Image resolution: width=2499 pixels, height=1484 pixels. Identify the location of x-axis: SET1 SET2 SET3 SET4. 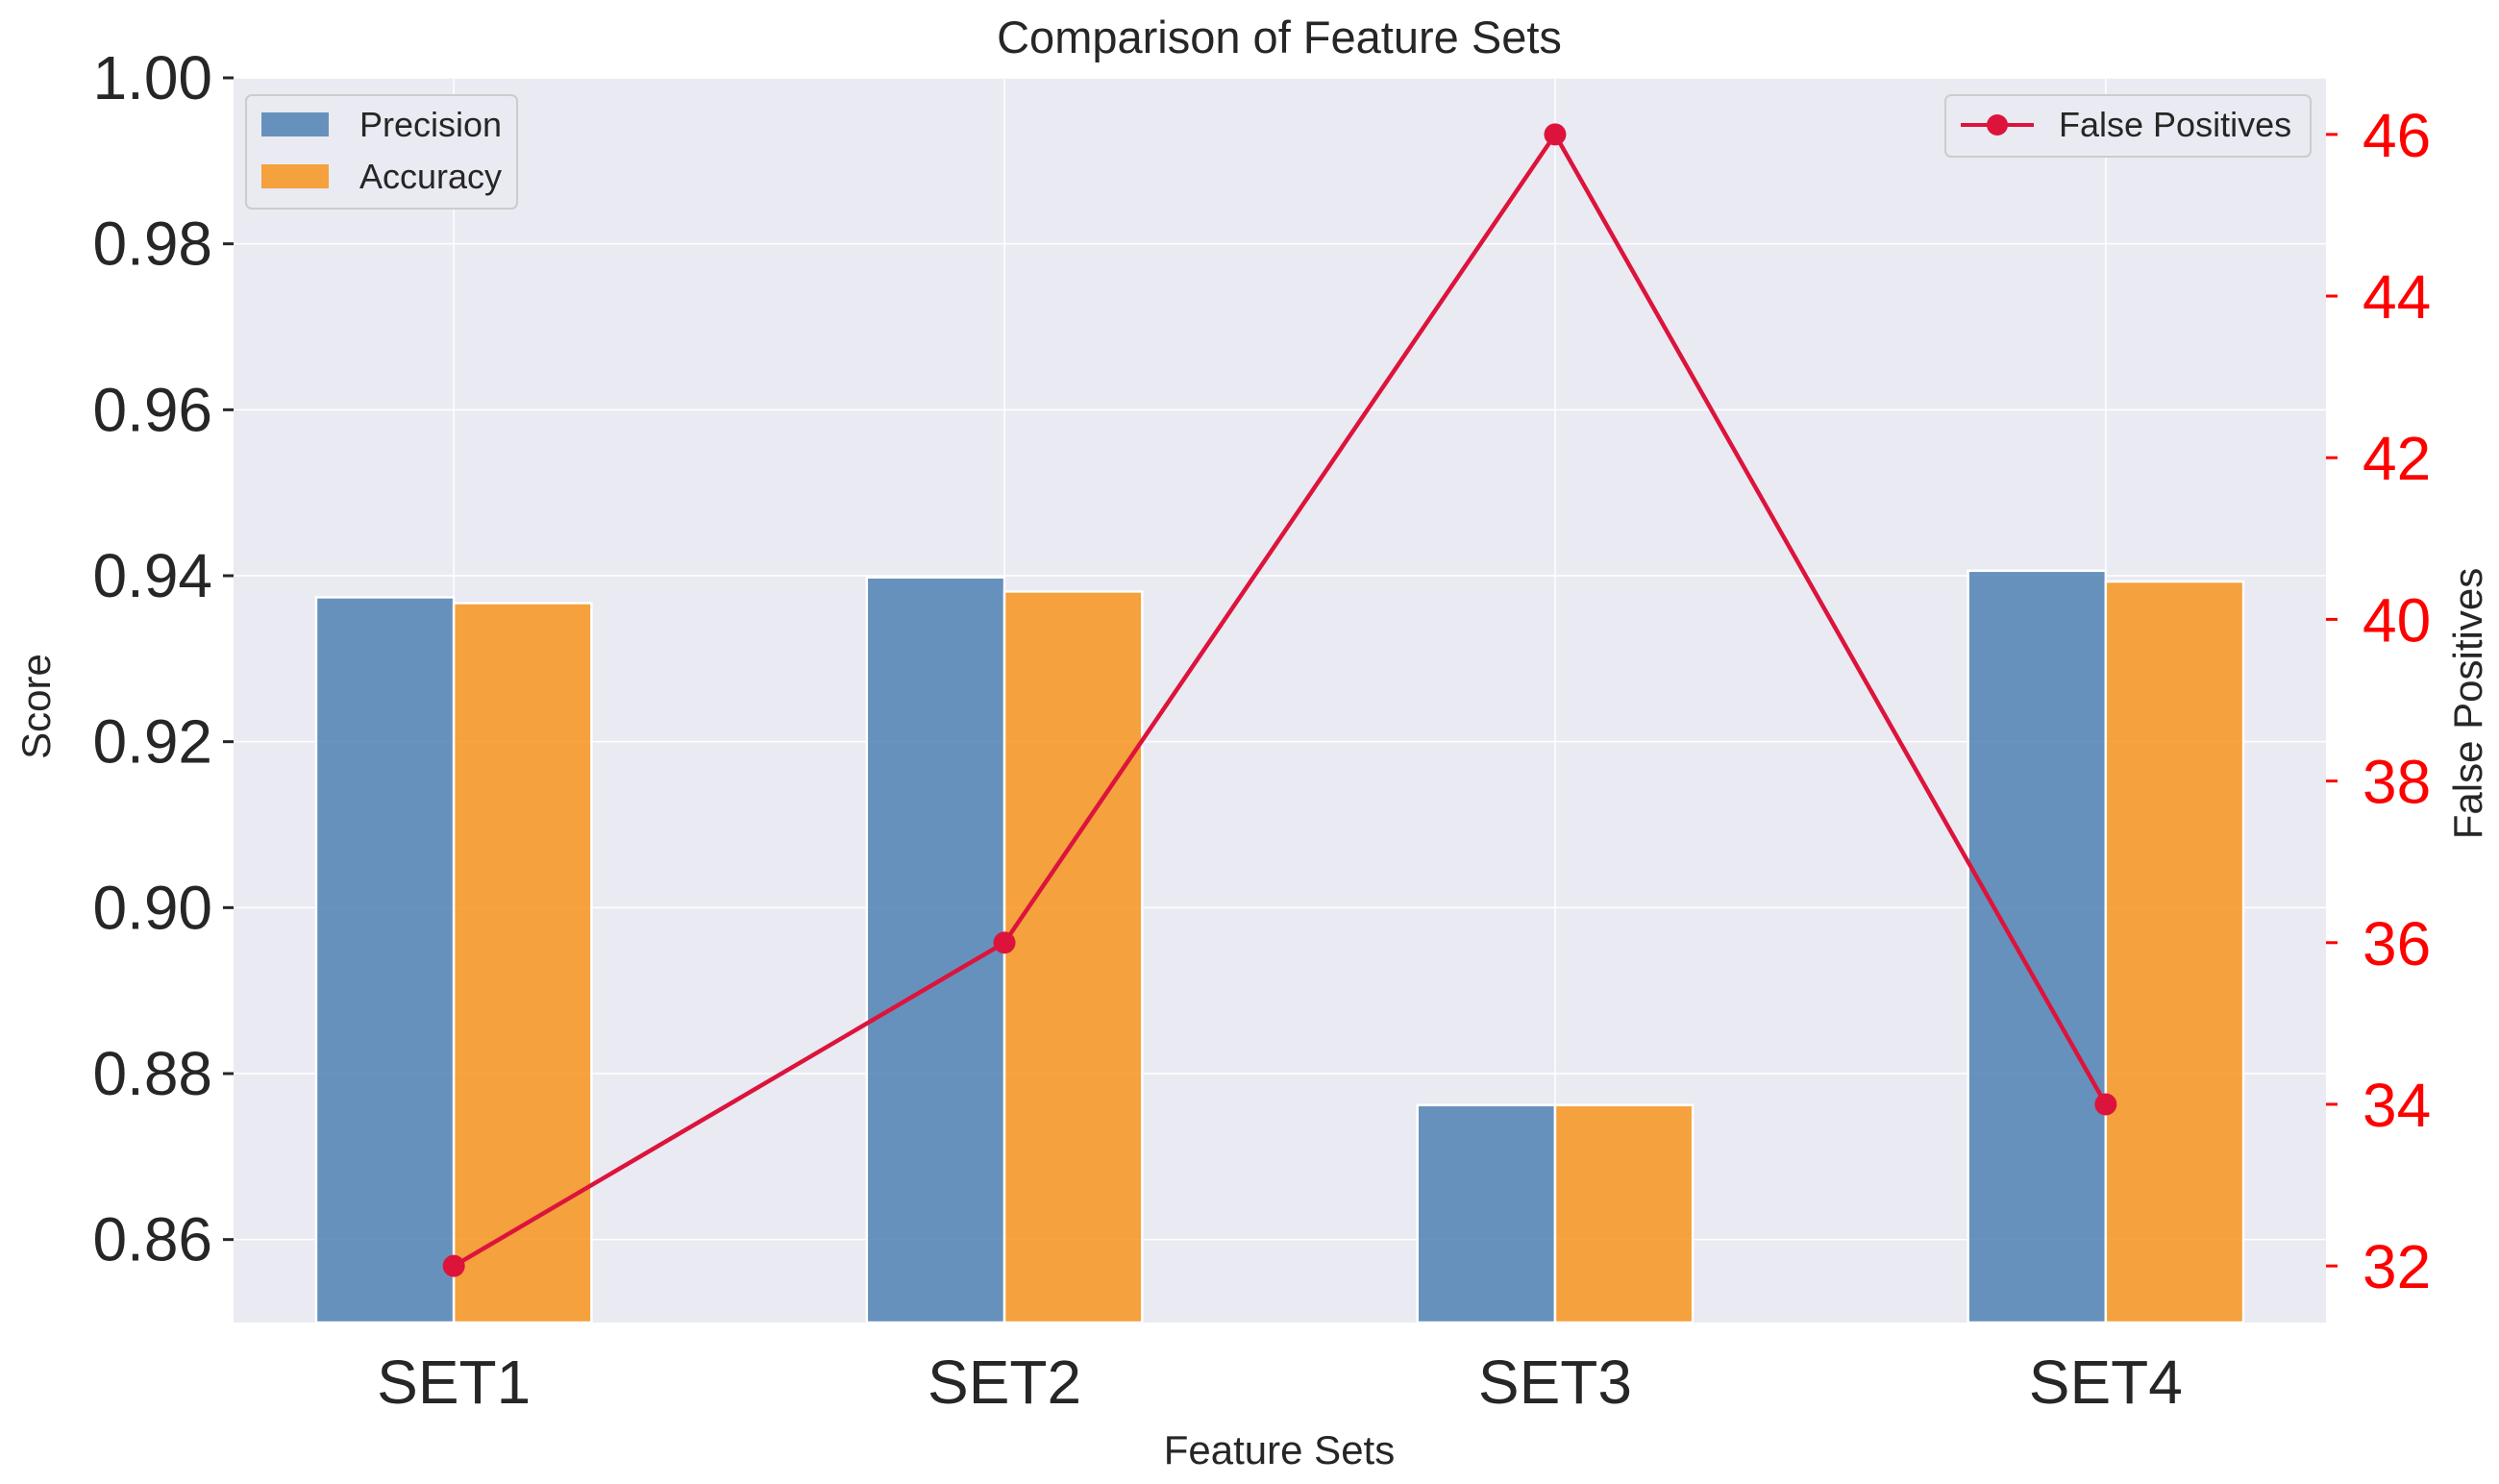
(1280, 1382).